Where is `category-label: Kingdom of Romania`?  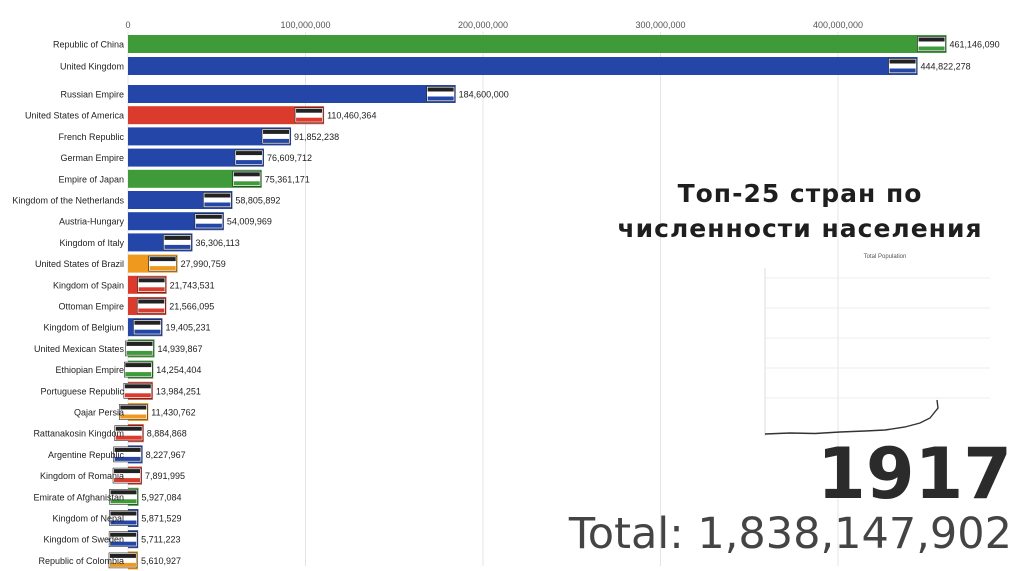 category-label: Kingdom of Romania is located at coordinates (82, 476).